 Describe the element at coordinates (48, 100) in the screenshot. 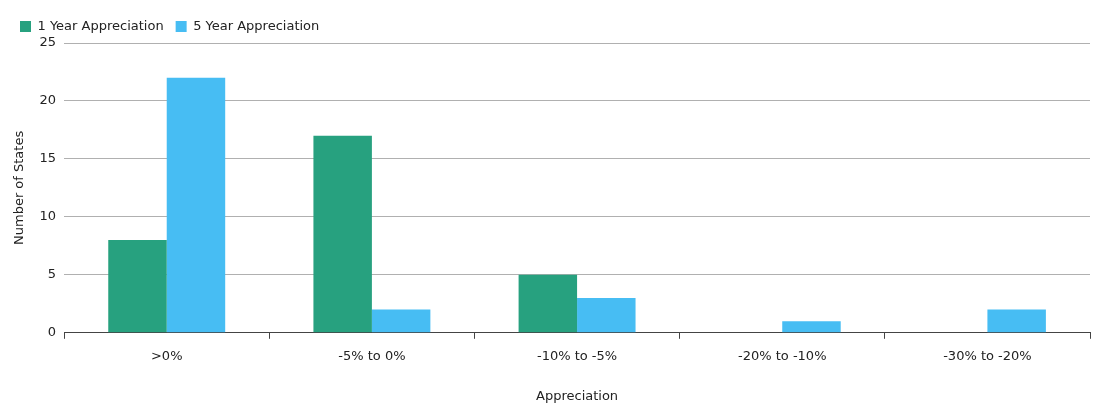

I see `y-tick-label: 20` at that location.